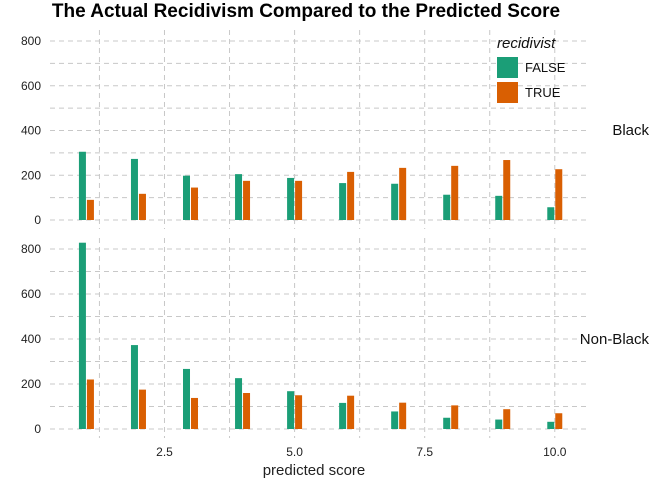 Image resolution: width=672 pixels, height=480 pixels. I want to click on legend-label: TRUE, so click(543, 92).